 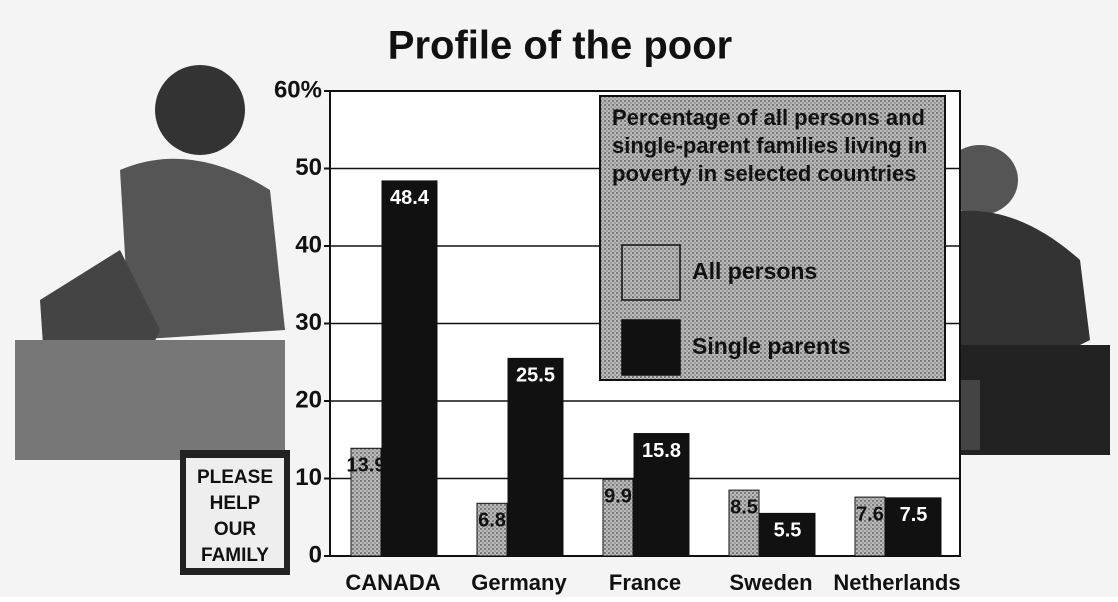 What do you see at coordinates (618, 497) in the screenshot?
I see `value-label: 9.9` at bounding box center [618, 497].